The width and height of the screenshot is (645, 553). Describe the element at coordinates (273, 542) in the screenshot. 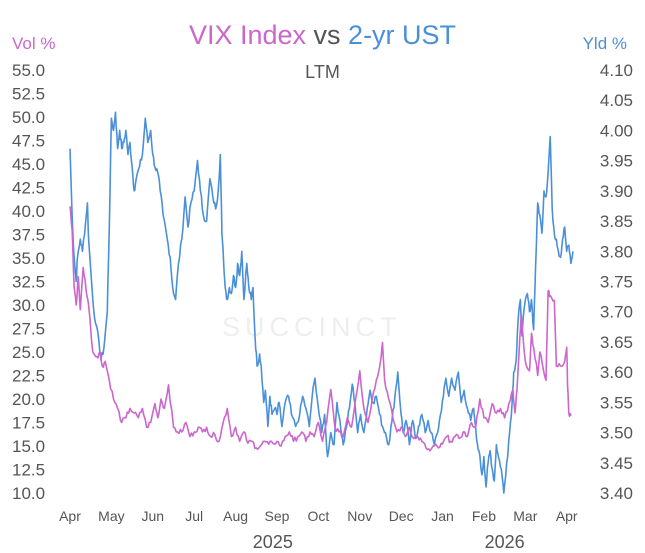

I see `x-axis-year-label: 2025` at that location.